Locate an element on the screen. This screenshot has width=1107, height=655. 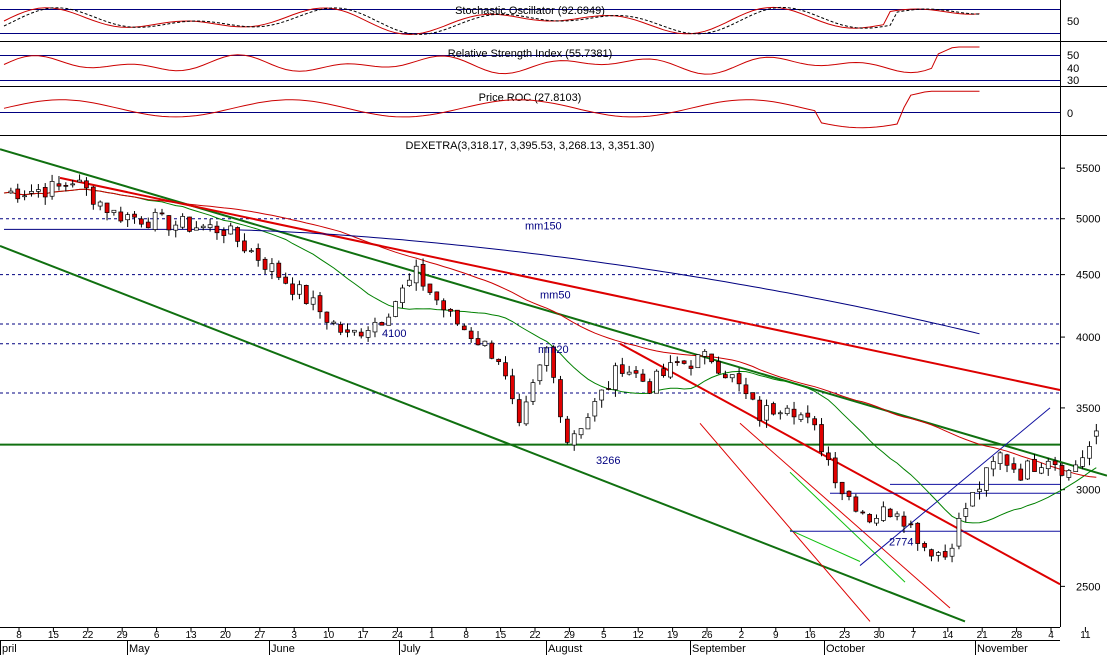
x-tick-label: 29 is located at coordinates (123, 635).